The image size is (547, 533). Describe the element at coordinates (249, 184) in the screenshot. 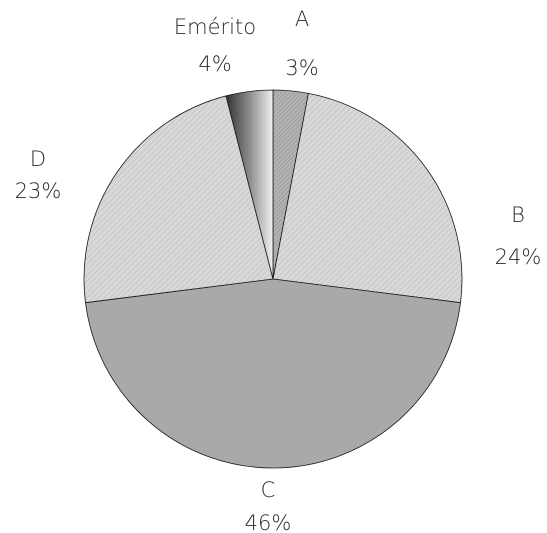

I see `pie-slice-em-rito` at that location.